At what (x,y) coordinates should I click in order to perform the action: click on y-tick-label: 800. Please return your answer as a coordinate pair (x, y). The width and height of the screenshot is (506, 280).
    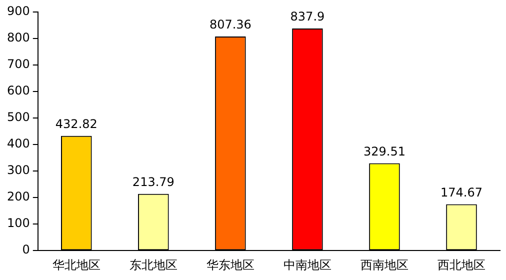
    Looking at the image, I should click on (18, 37).